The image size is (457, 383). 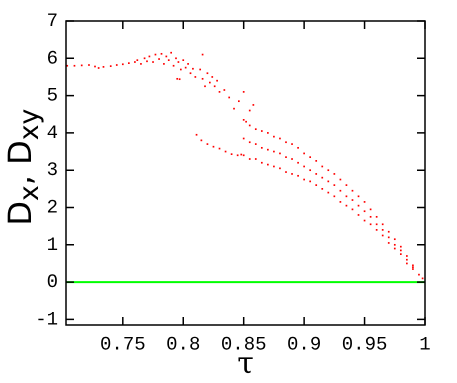 I want to click on y-tick-label: 2, so click(x=52, y=207).